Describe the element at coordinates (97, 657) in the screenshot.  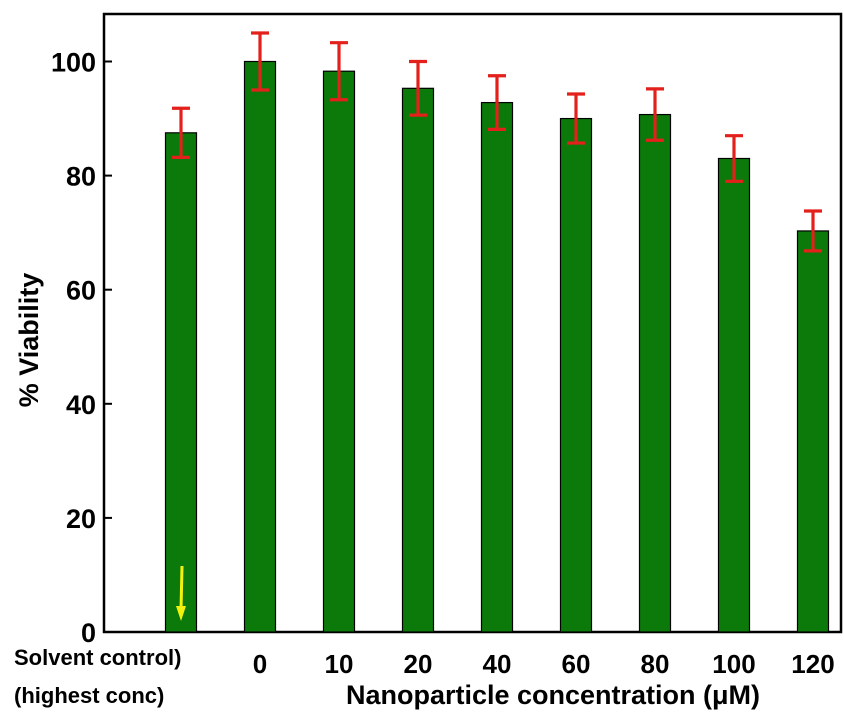
I see `x-tick-label: Solvent control)` at that location.